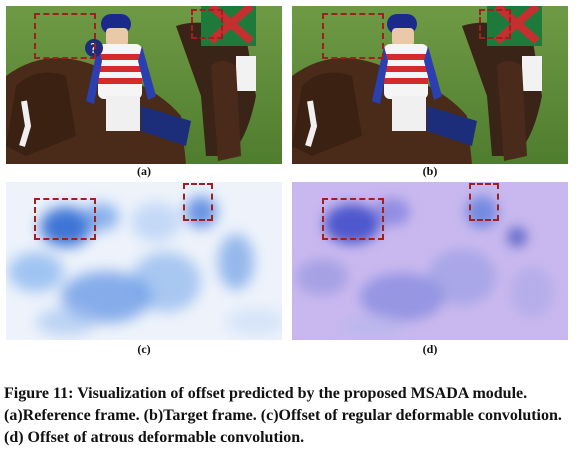  What do you see at coordinates (144, 171) in the screenshot?
I see `label-a: (a)` at bounding box center [144, 171].